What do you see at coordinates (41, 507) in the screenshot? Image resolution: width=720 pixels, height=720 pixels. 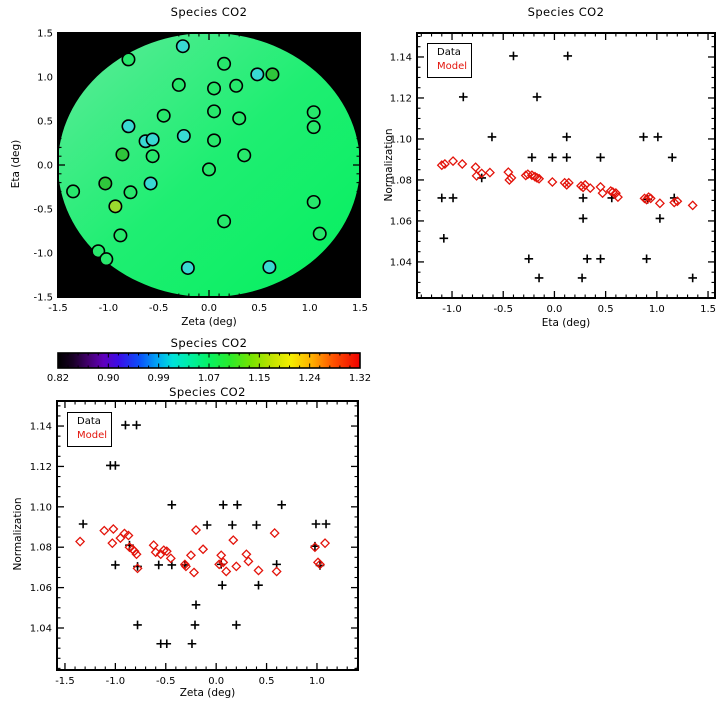 I see `y-tick-label: 1.10` at bounding box center [41, 507].